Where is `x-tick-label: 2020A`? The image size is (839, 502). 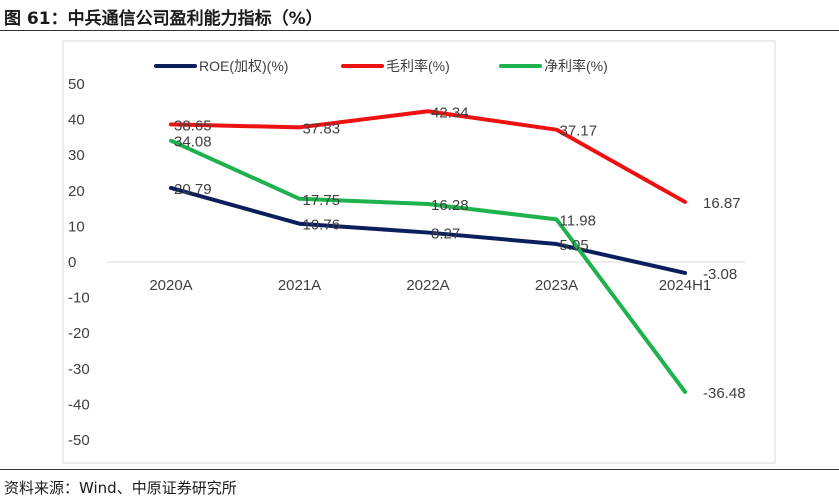 x-tick-label: 2020A is located at coordinates (170, 285).